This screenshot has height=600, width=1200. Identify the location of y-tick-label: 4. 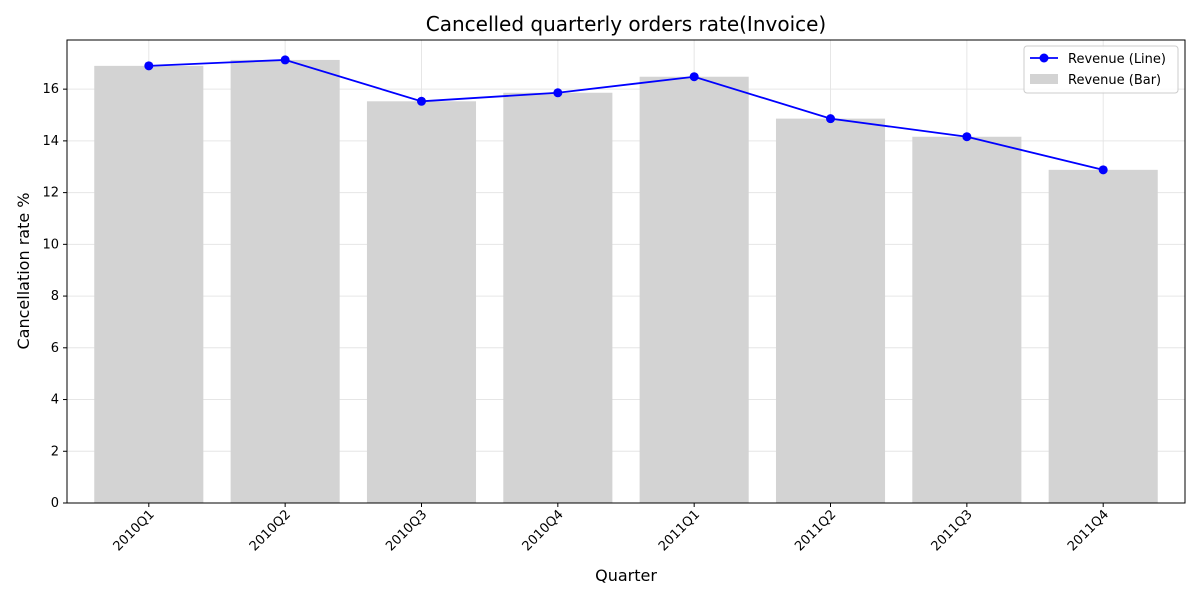
(55, 400).